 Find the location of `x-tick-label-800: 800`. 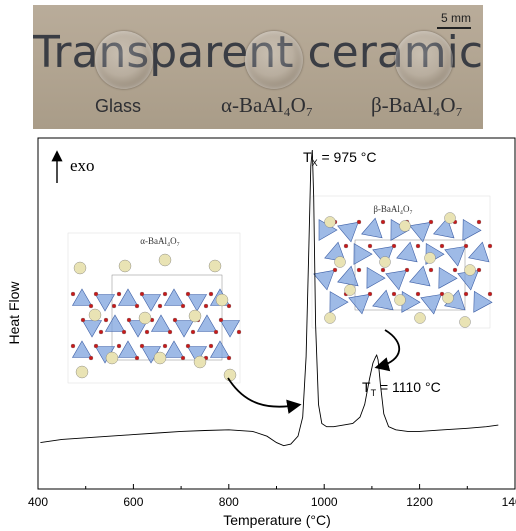

x-tick-label-800: 800 is located at coordinates (229, 502).